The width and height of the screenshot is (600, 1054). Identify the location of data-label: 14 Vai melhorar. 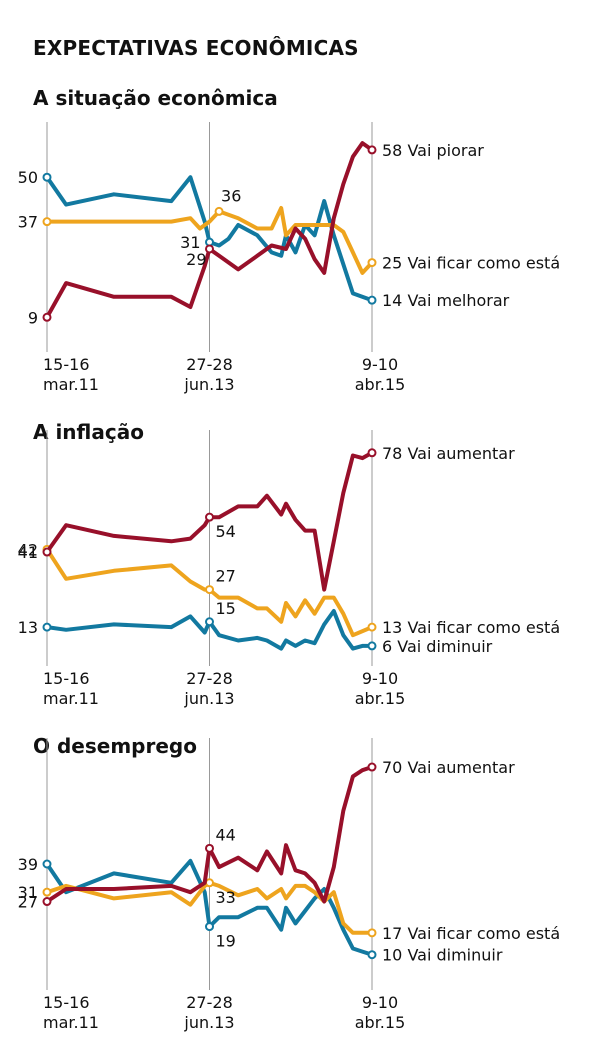
(446, 300).